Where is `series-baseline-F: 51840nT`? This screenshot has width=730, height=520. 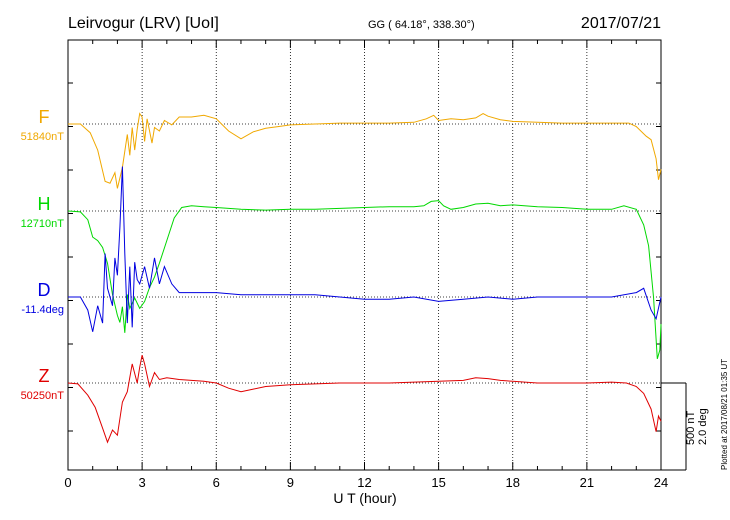
series-baseline-F: 51840nT is located at coordinates (43, 137).